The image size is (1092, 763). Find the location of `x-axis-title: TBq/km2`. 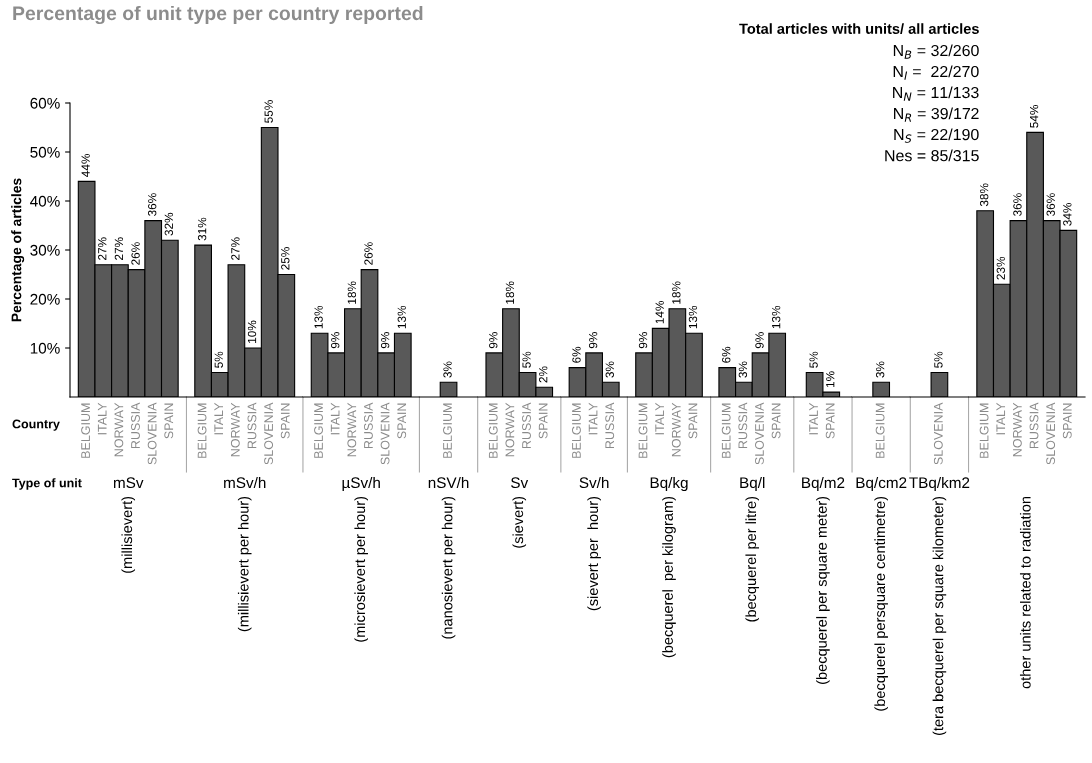

x-axis-title: TBq/km2 is located at coordinates (939, 484).